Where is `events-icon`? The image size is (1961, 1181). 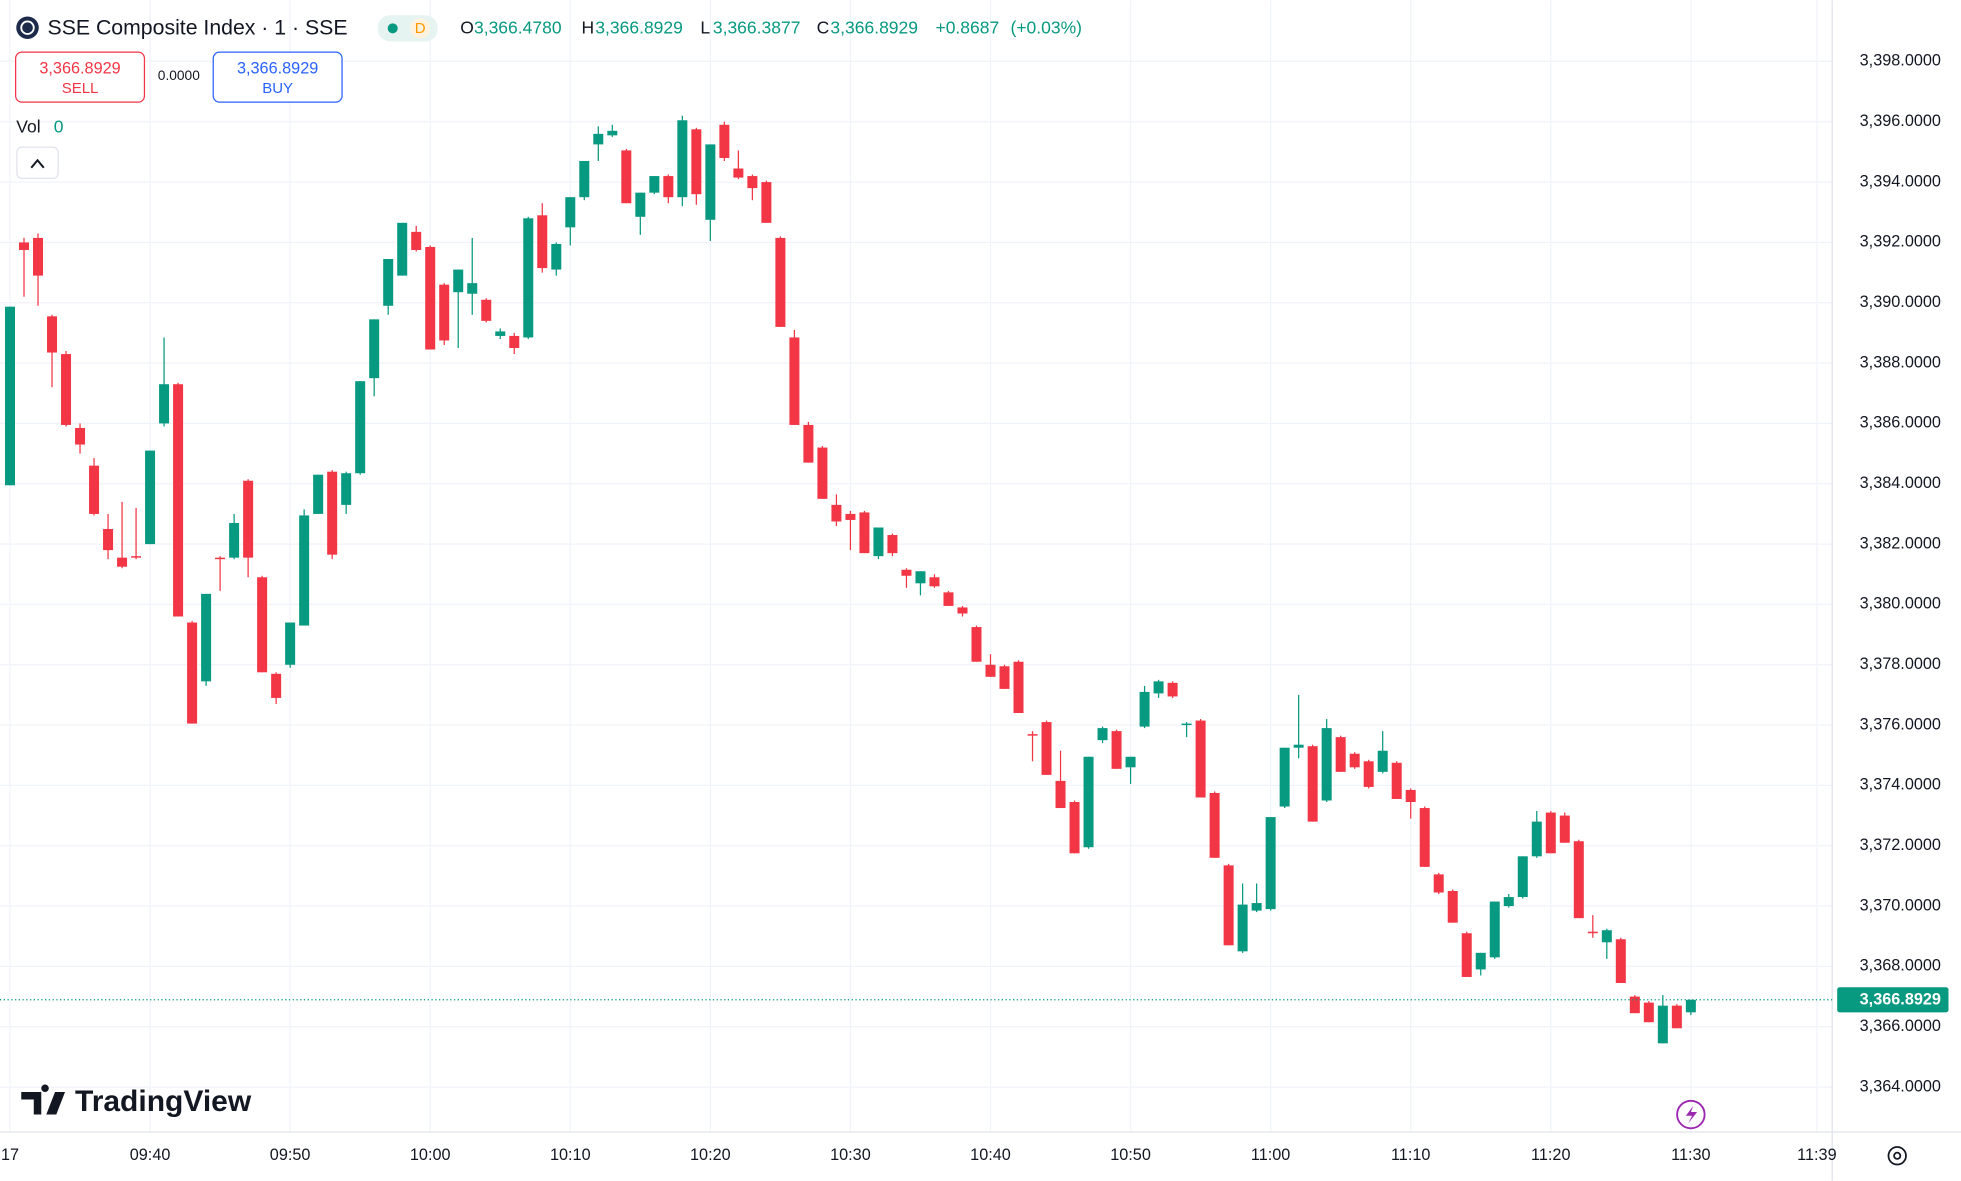 events-icon is located at coordinates (1691, 1114).